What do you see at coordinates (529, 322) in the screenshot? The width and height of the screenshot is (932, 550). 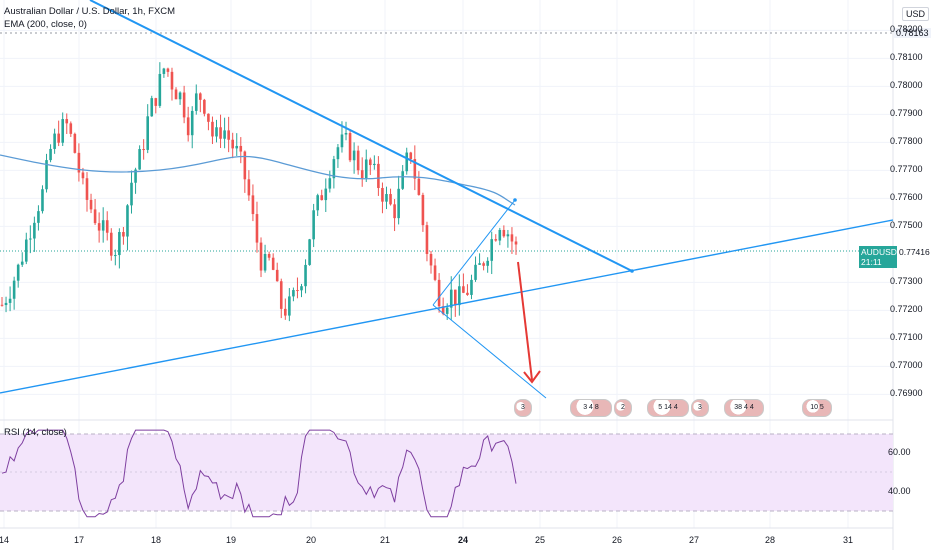 I see `down-arrow-annotation` at bounding box center [529, 322].